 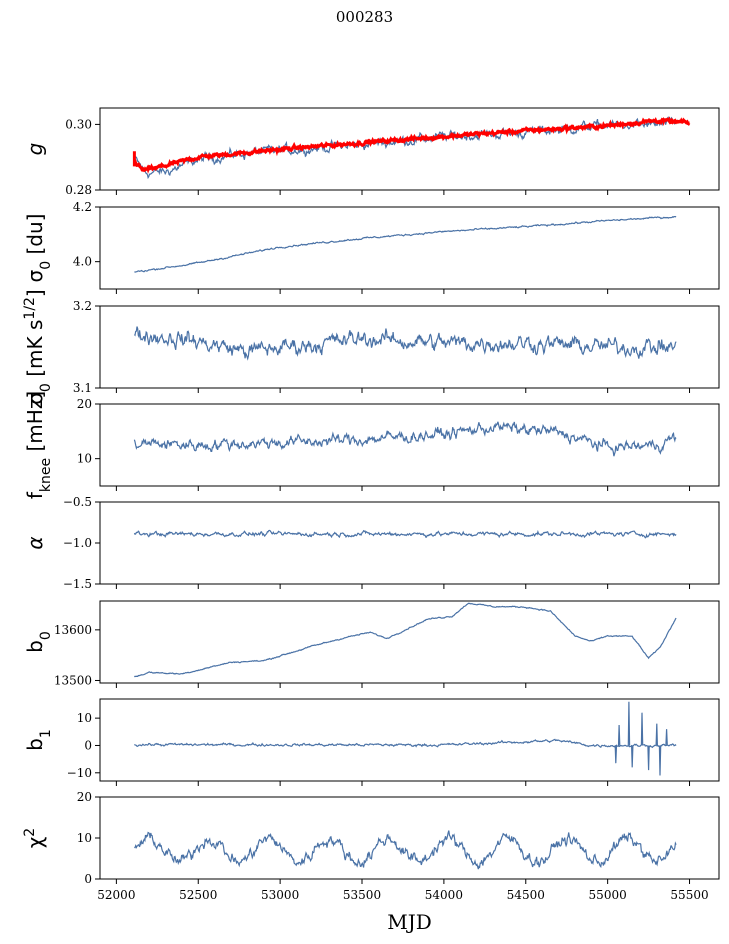 What do you see at coordinates (78, 124) in the screenshot?
I see `ytick-label: 0.30` at bounding box center [78, 124].